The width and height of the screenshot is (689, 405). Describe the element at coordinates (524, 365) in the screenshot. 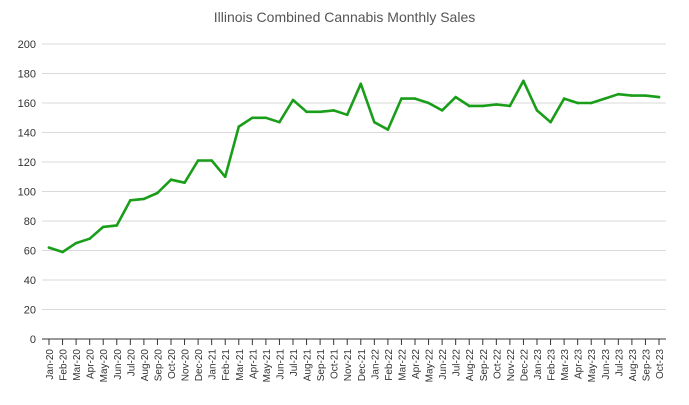

I see `x-tick-label: Dec-22` at that location.